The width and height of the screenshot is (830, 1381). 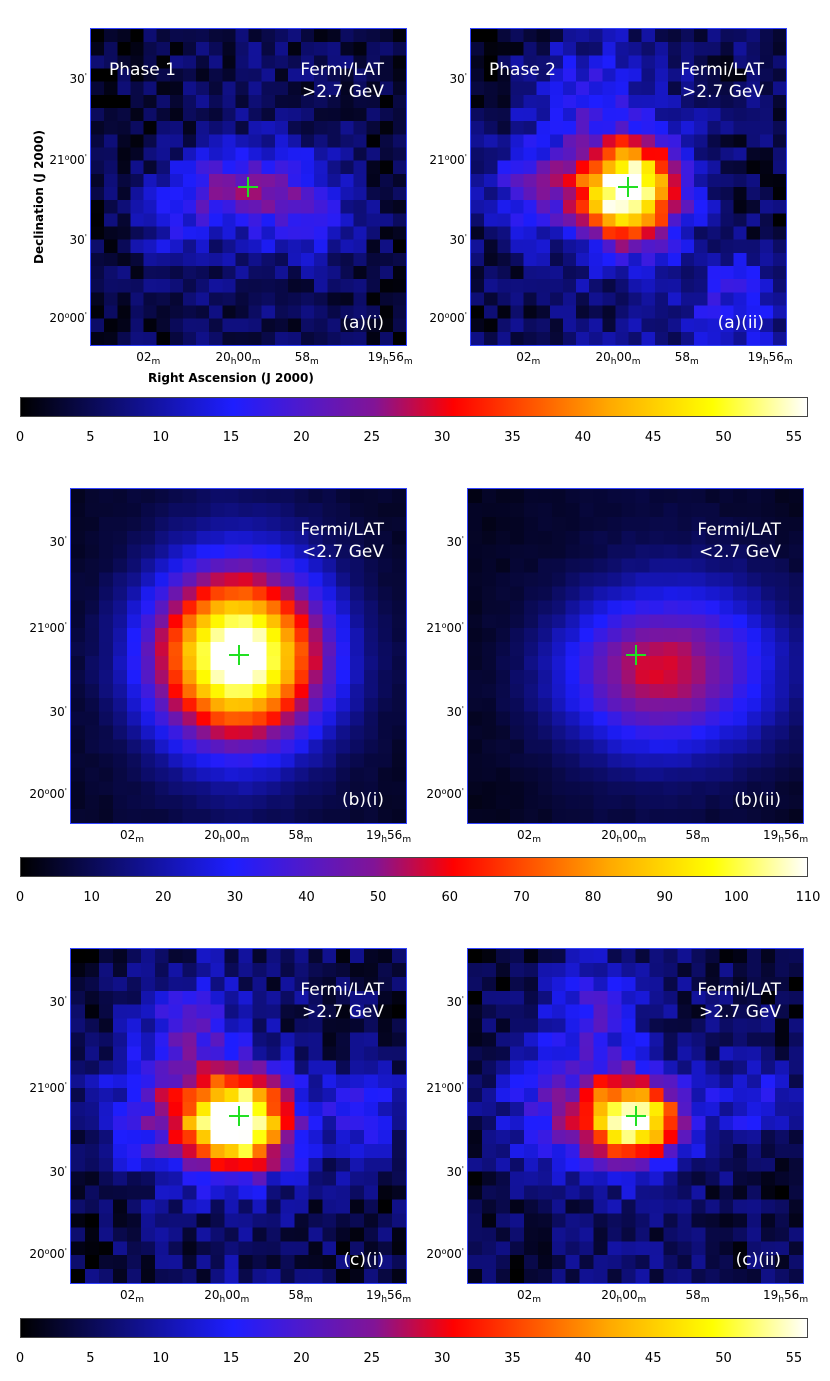 What do you see at coordinates (808, 897) in the screenshot?
I see `colorbar-tick-label: 110` at bounding box center [808, 897].